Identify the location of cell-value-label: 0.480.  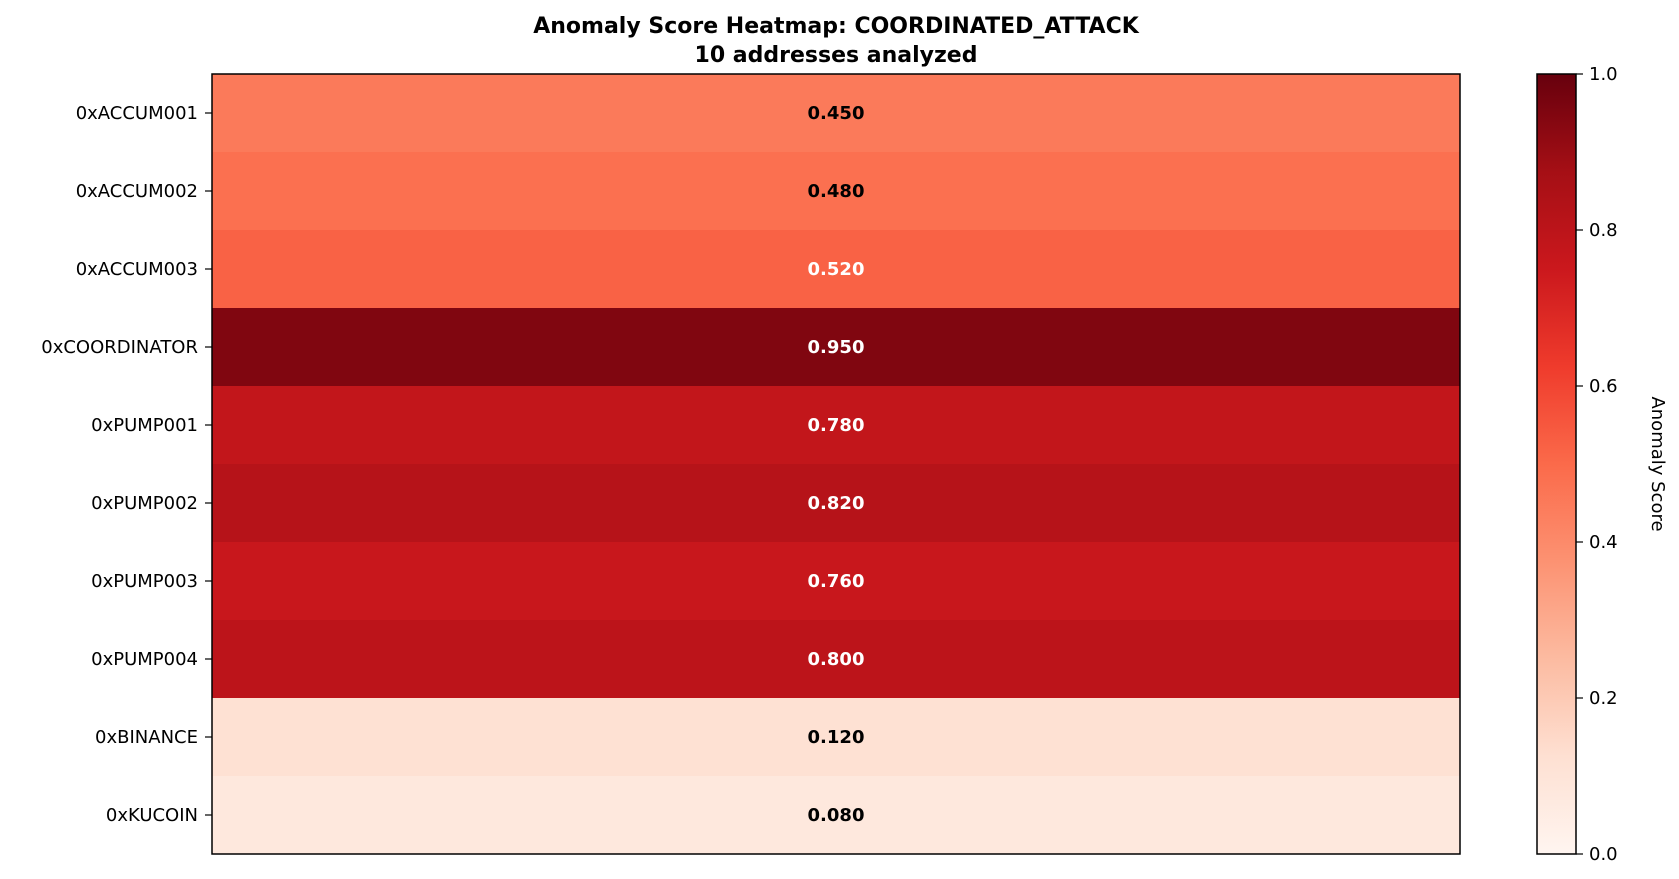
(836, 191).